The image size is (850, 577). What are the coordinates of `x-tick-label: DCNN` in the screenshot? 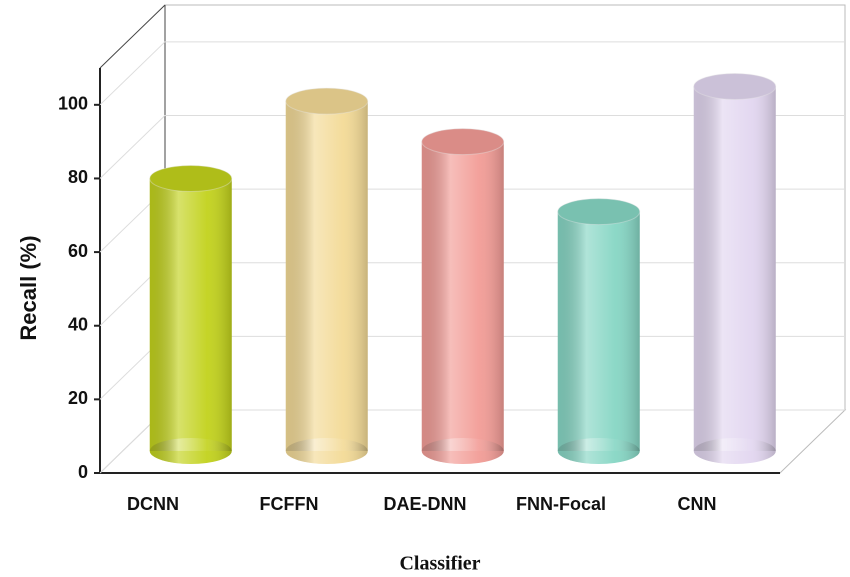 It's located at (153, 504).